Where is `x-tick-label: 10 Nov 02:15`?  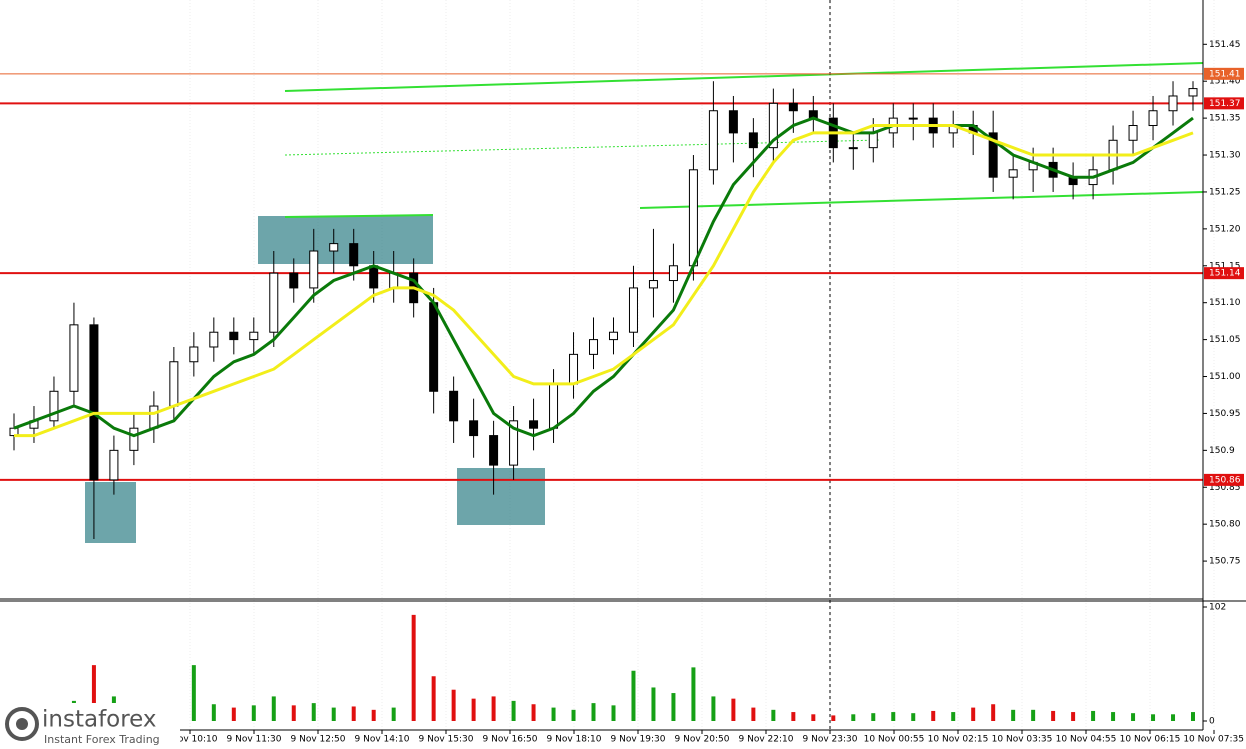
x-tick-label: 10 Nov 02:15 is located at coordinates (958, 740).